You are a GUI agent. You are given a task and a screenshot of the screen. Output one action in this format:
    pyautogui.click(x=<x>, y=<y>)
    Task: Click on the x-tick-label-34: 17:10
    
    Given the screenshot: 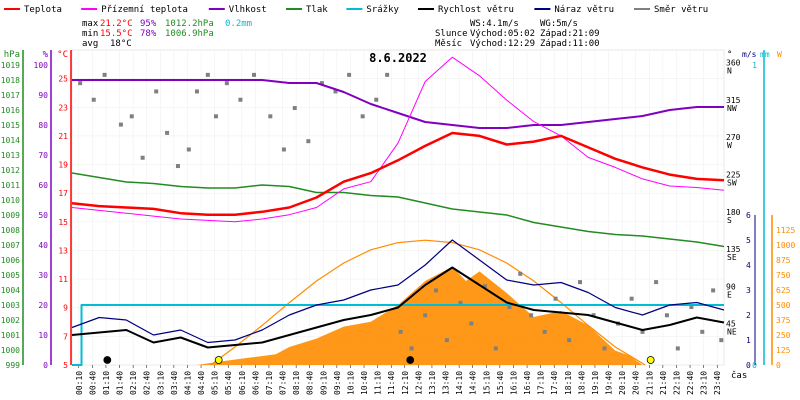 What is the action you would take?
    pyautogui.click(x=541, y=383)
    